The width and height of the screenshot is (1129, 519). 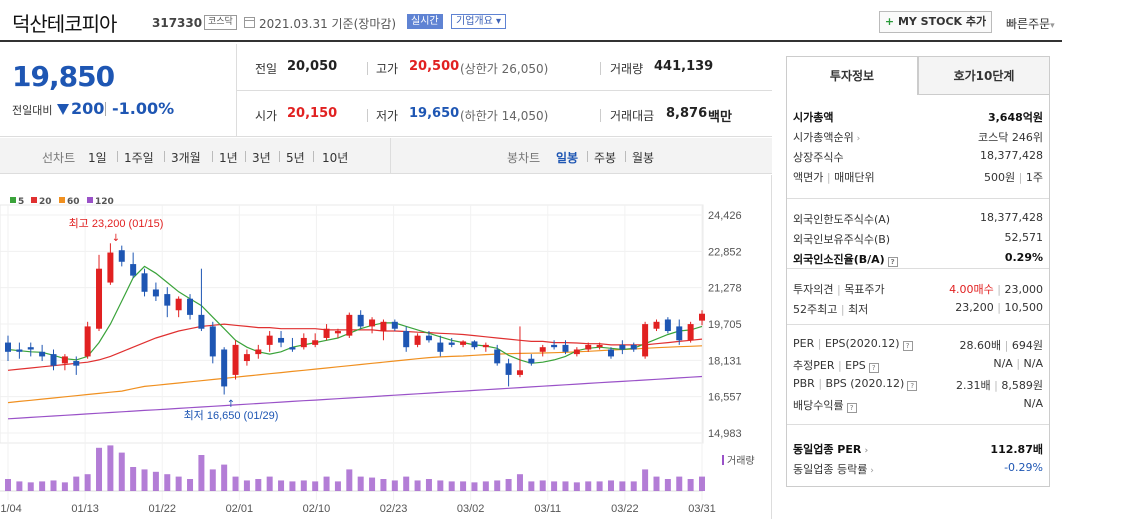 I want to click on info-row: 외국인보유주식수(B) 52,571, so click(x=918, y=238).